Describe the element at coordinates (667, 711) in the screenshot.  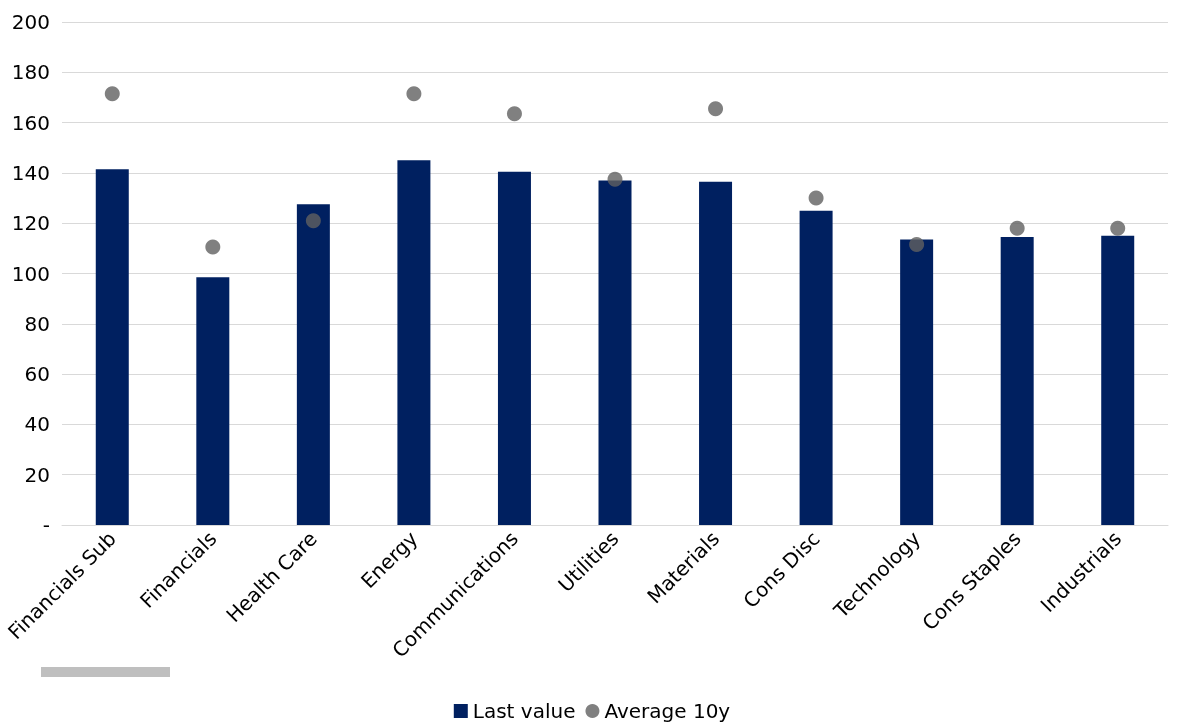
I see `legend-label: Average 10y` at that location.